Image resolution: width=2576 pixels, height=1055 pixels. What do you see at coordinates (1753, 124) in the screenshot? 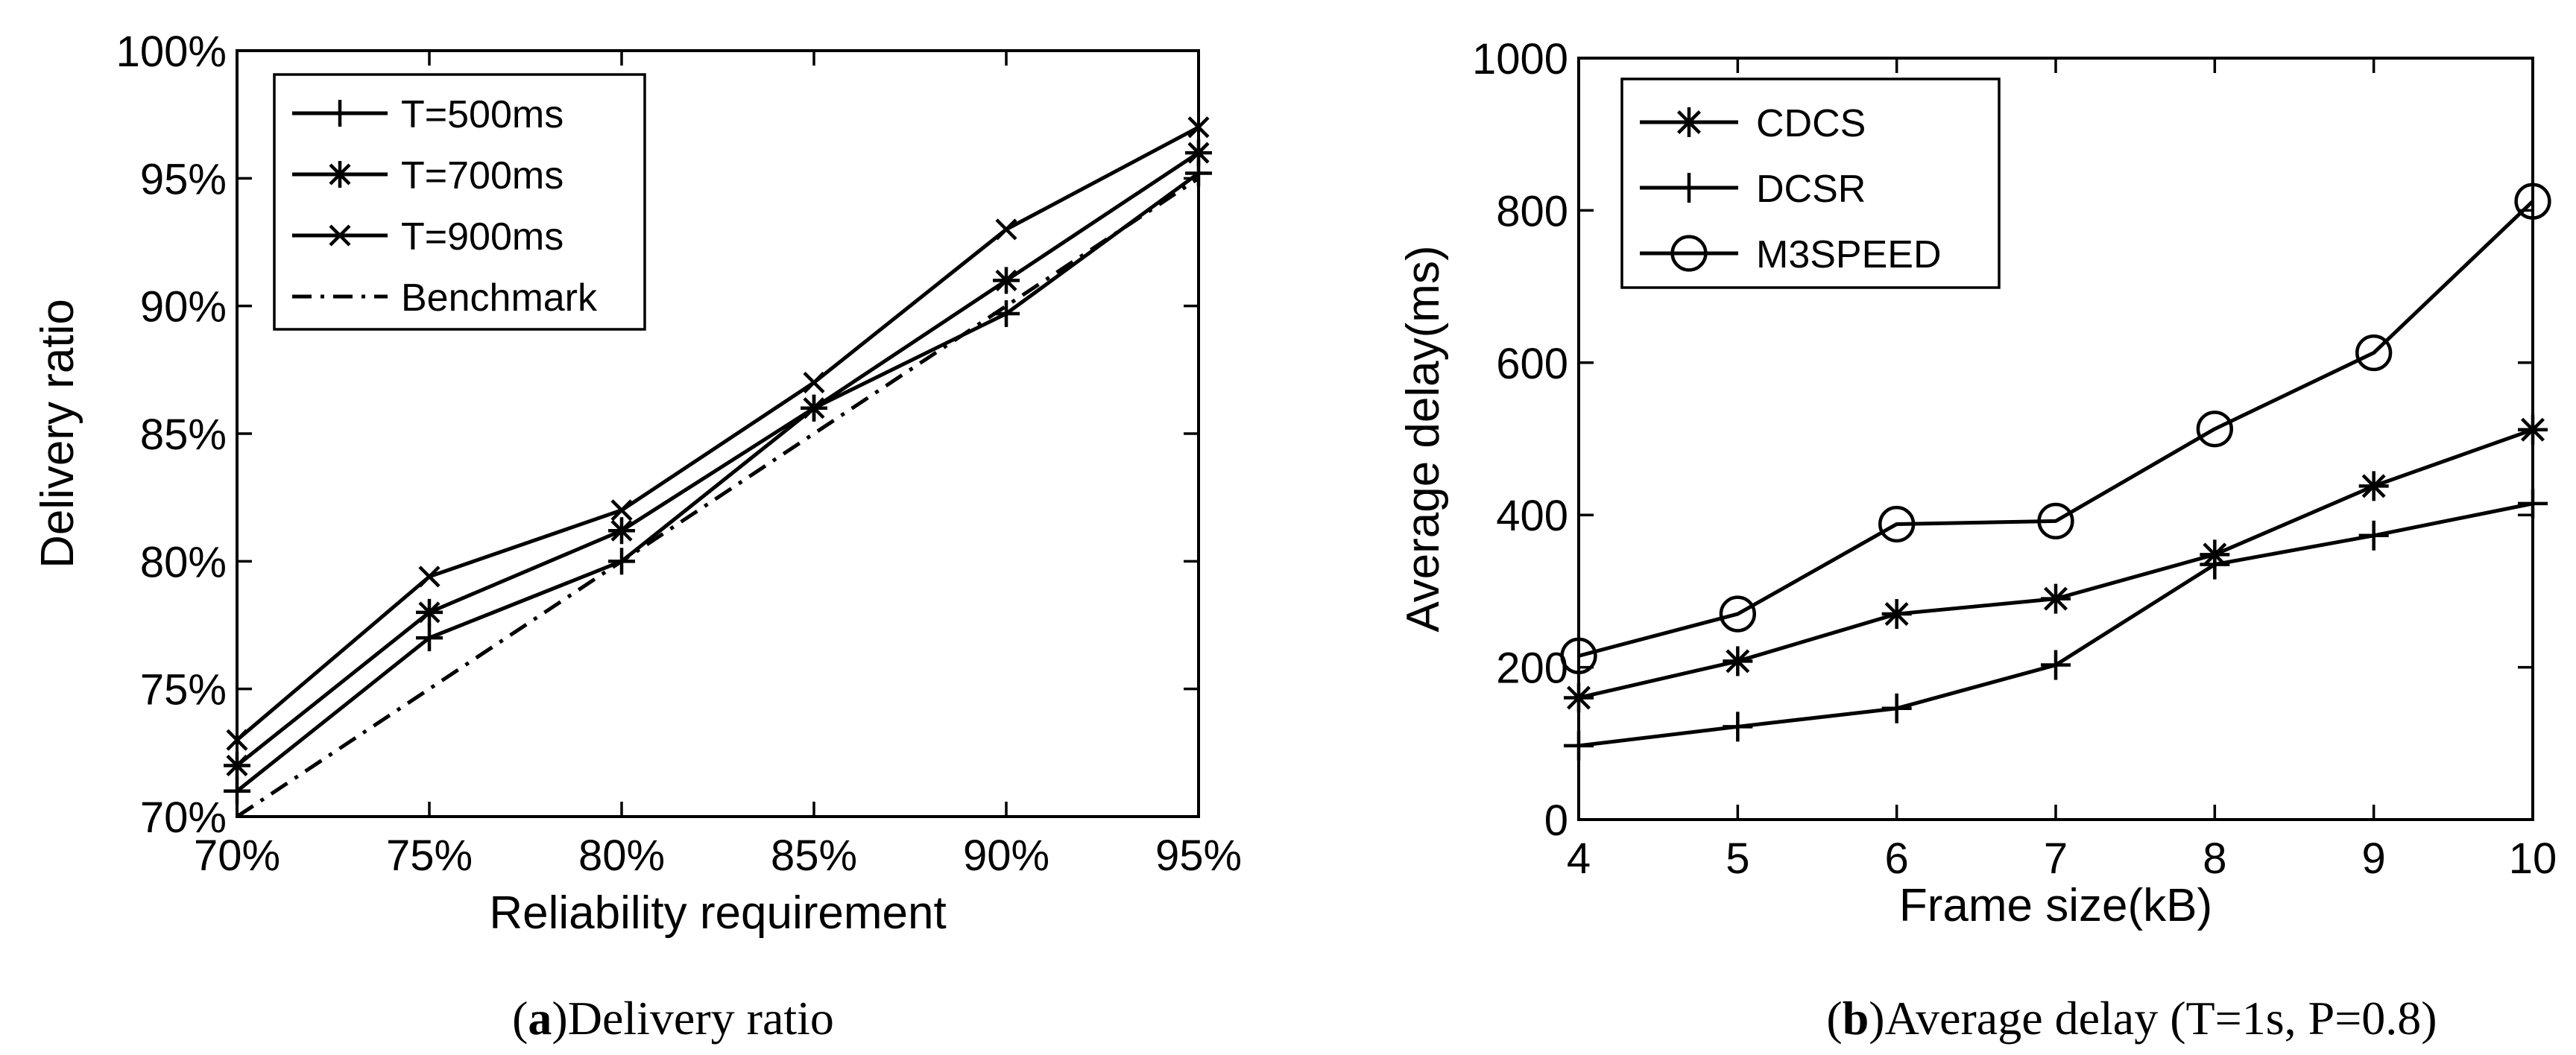
I see `b-legend-item: CDCS` at bounding box center [1753, 124].